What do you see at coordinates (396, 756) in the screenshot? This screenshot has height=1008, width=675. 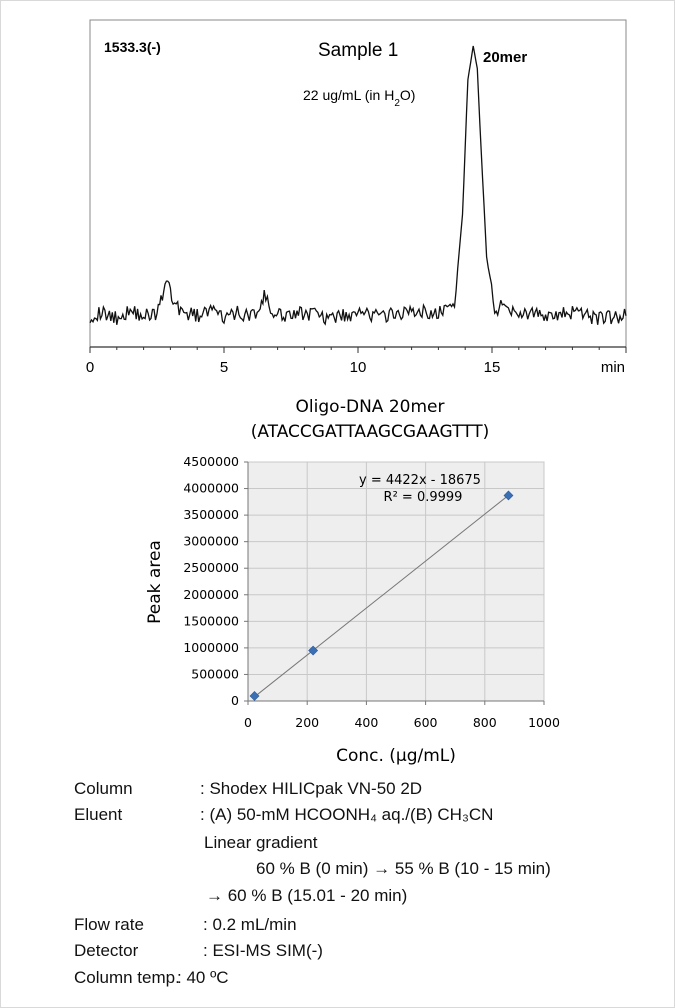 I see `x-axis-label: Conc. (µg/mL)` at bounding box center [396, 756].